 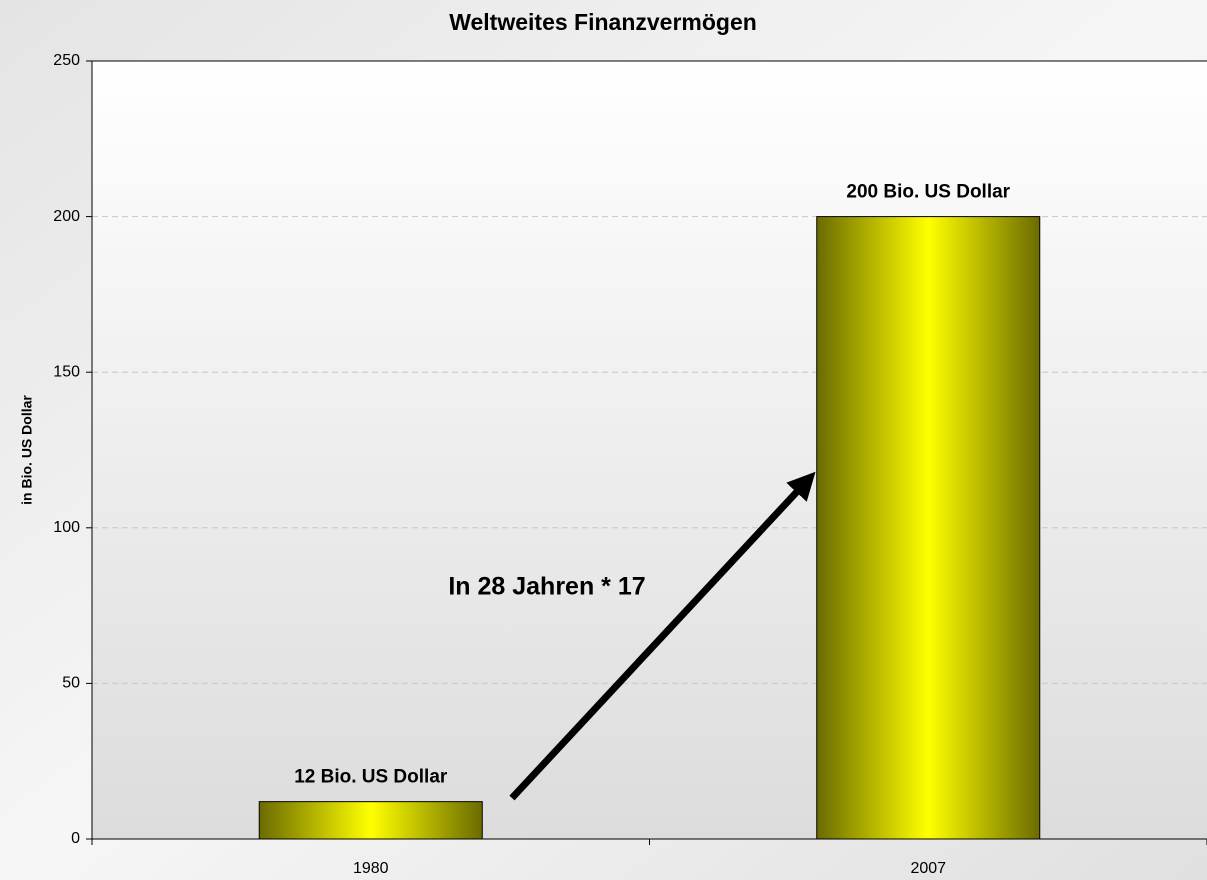 I want to click on value-label: 200 Bio. US Dollar, so click(x=928, y=192).